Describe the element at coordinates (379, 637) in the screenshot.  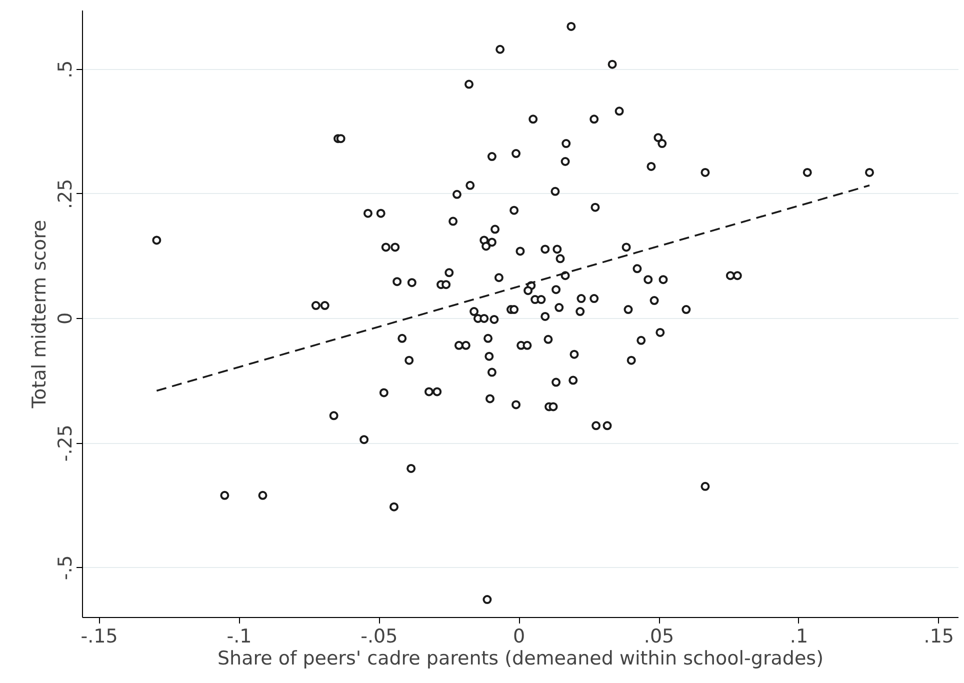
I see `x-tick-label: -.05` at that location.